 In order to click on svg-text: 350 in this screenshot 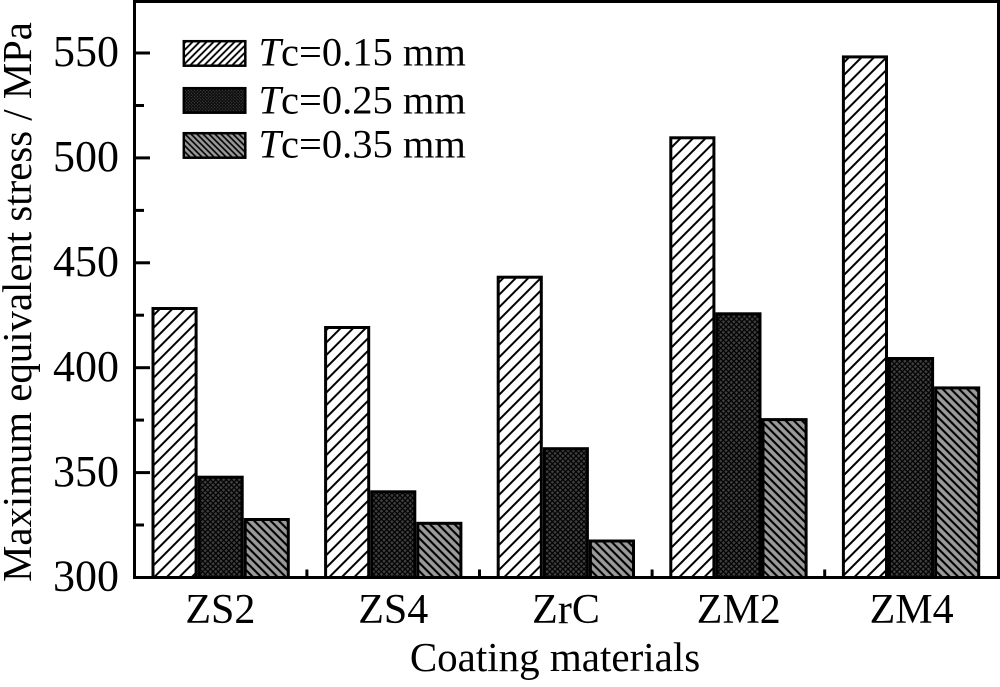, I will do `click(86, 471)`.